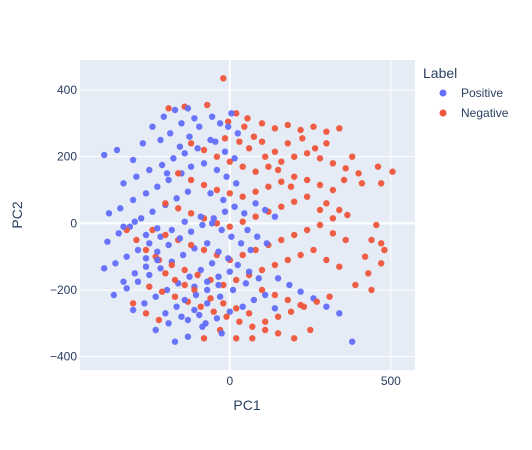 The height and width of the screenshot is (450, 532). Describe the element at coordinates (471, 93) in the screenshot. I see `legend-item-positive: Positive` at that location.